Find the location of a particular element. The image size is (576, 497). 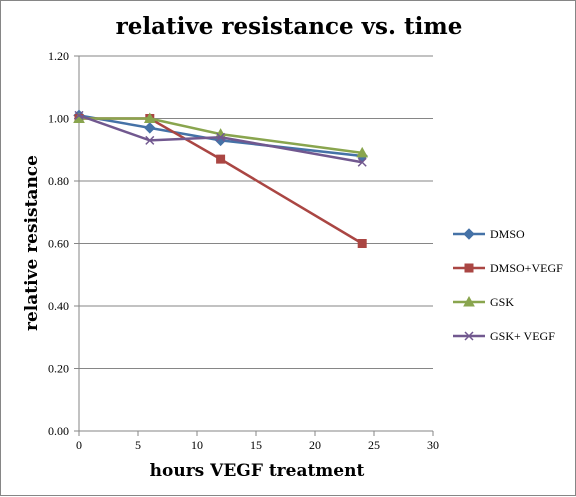

chart-title: relative resistance vs. time is located at coordinates (289, 26).